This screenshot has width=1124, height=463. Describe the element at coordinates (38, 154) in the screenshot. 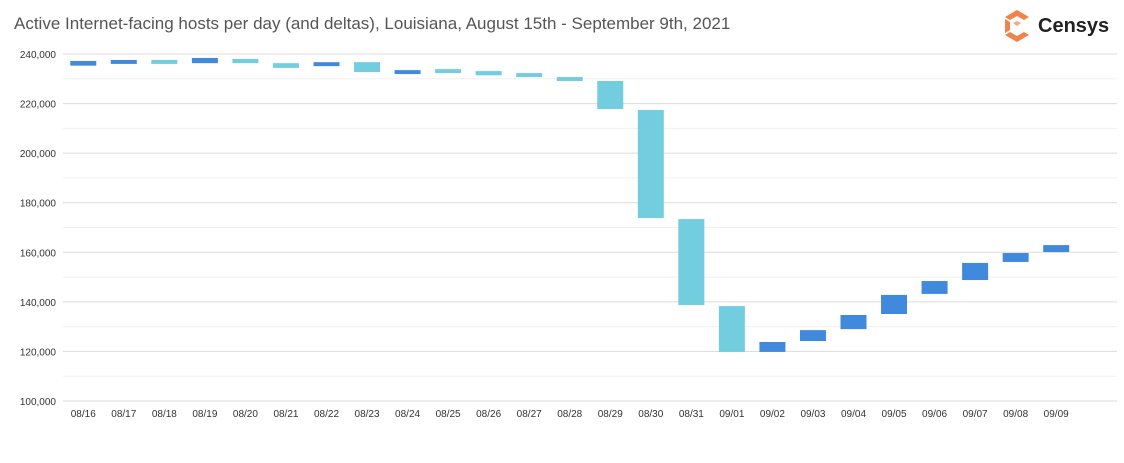

I see `y-tick-label: 200,000` at that location.